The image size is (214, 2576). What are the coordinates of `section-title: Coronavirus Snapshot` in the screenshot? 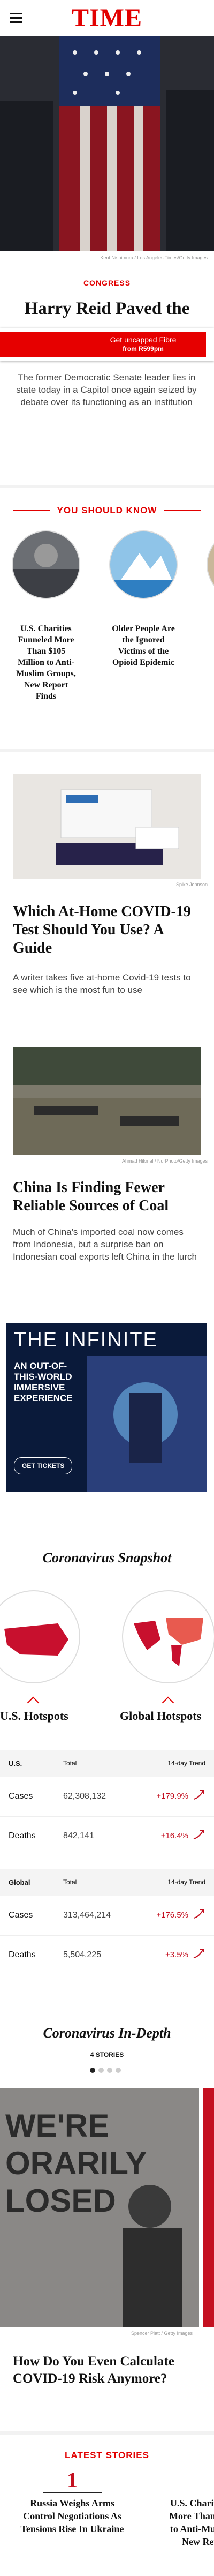 It's located at (107, 1558).